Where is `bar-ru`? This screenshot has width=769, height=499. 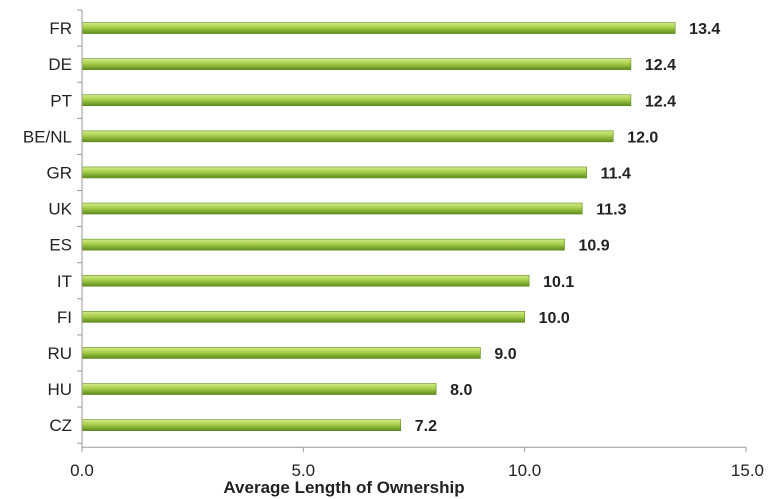
bar-ru is located at coordinates (281, 353).